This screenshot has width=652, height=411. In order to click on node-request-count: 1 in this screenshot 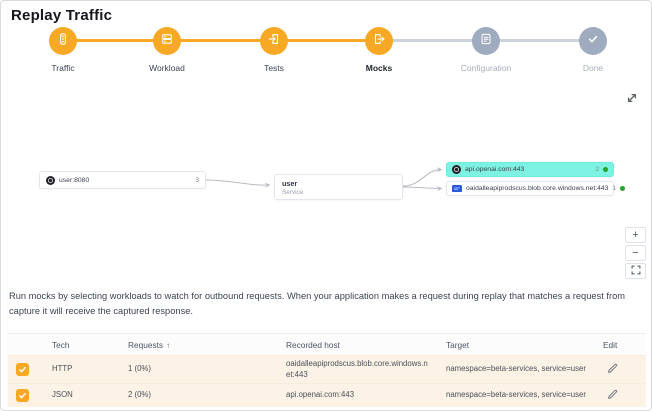, I will do `click(614, 188)`.